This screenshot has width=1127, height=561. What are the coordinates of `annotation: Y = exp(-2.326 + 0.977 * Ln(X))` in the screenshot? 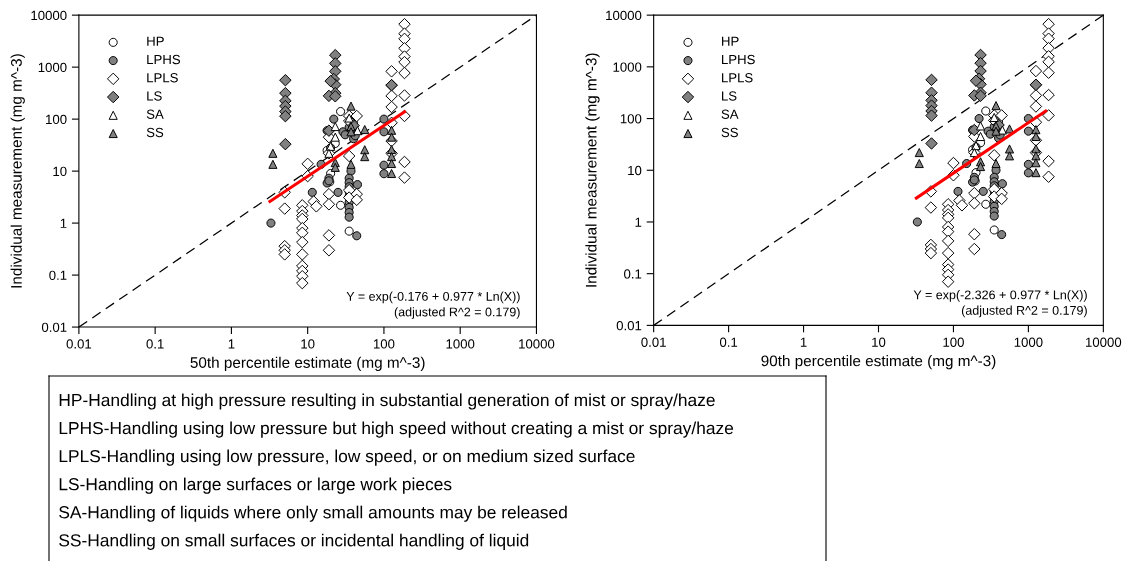 It's located at (1000, 296).